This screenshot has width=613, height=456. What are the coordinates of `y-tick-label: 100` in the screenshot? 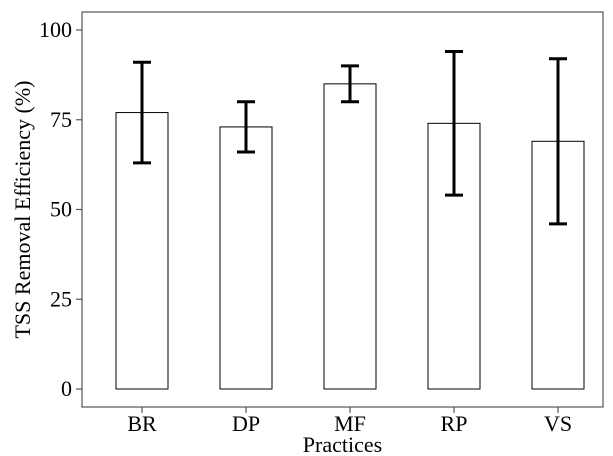 It's located at (55, 29).